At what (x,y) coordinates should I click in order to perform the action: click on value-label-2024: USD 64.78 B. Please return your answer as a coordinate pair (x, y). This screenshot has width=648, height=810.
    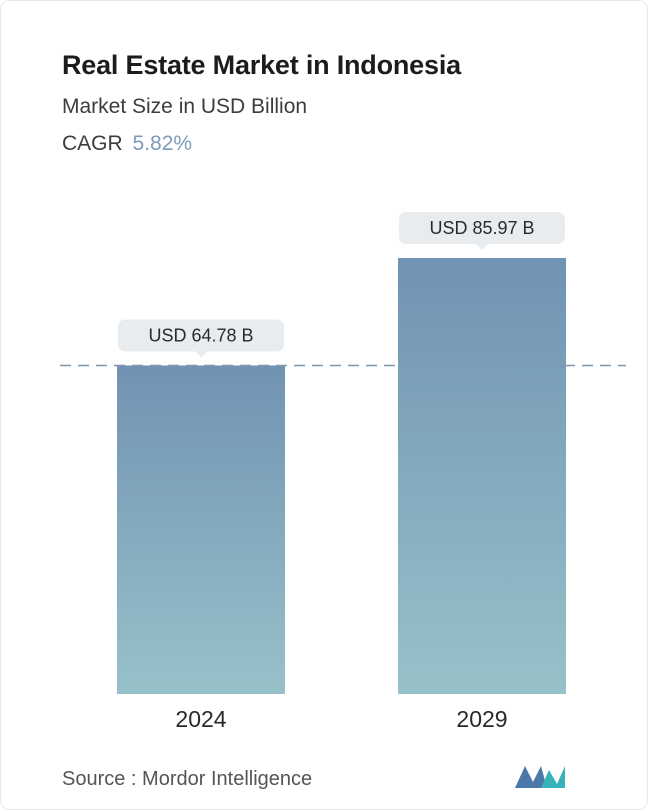
    Looking at the image, I should click on (201, 338).